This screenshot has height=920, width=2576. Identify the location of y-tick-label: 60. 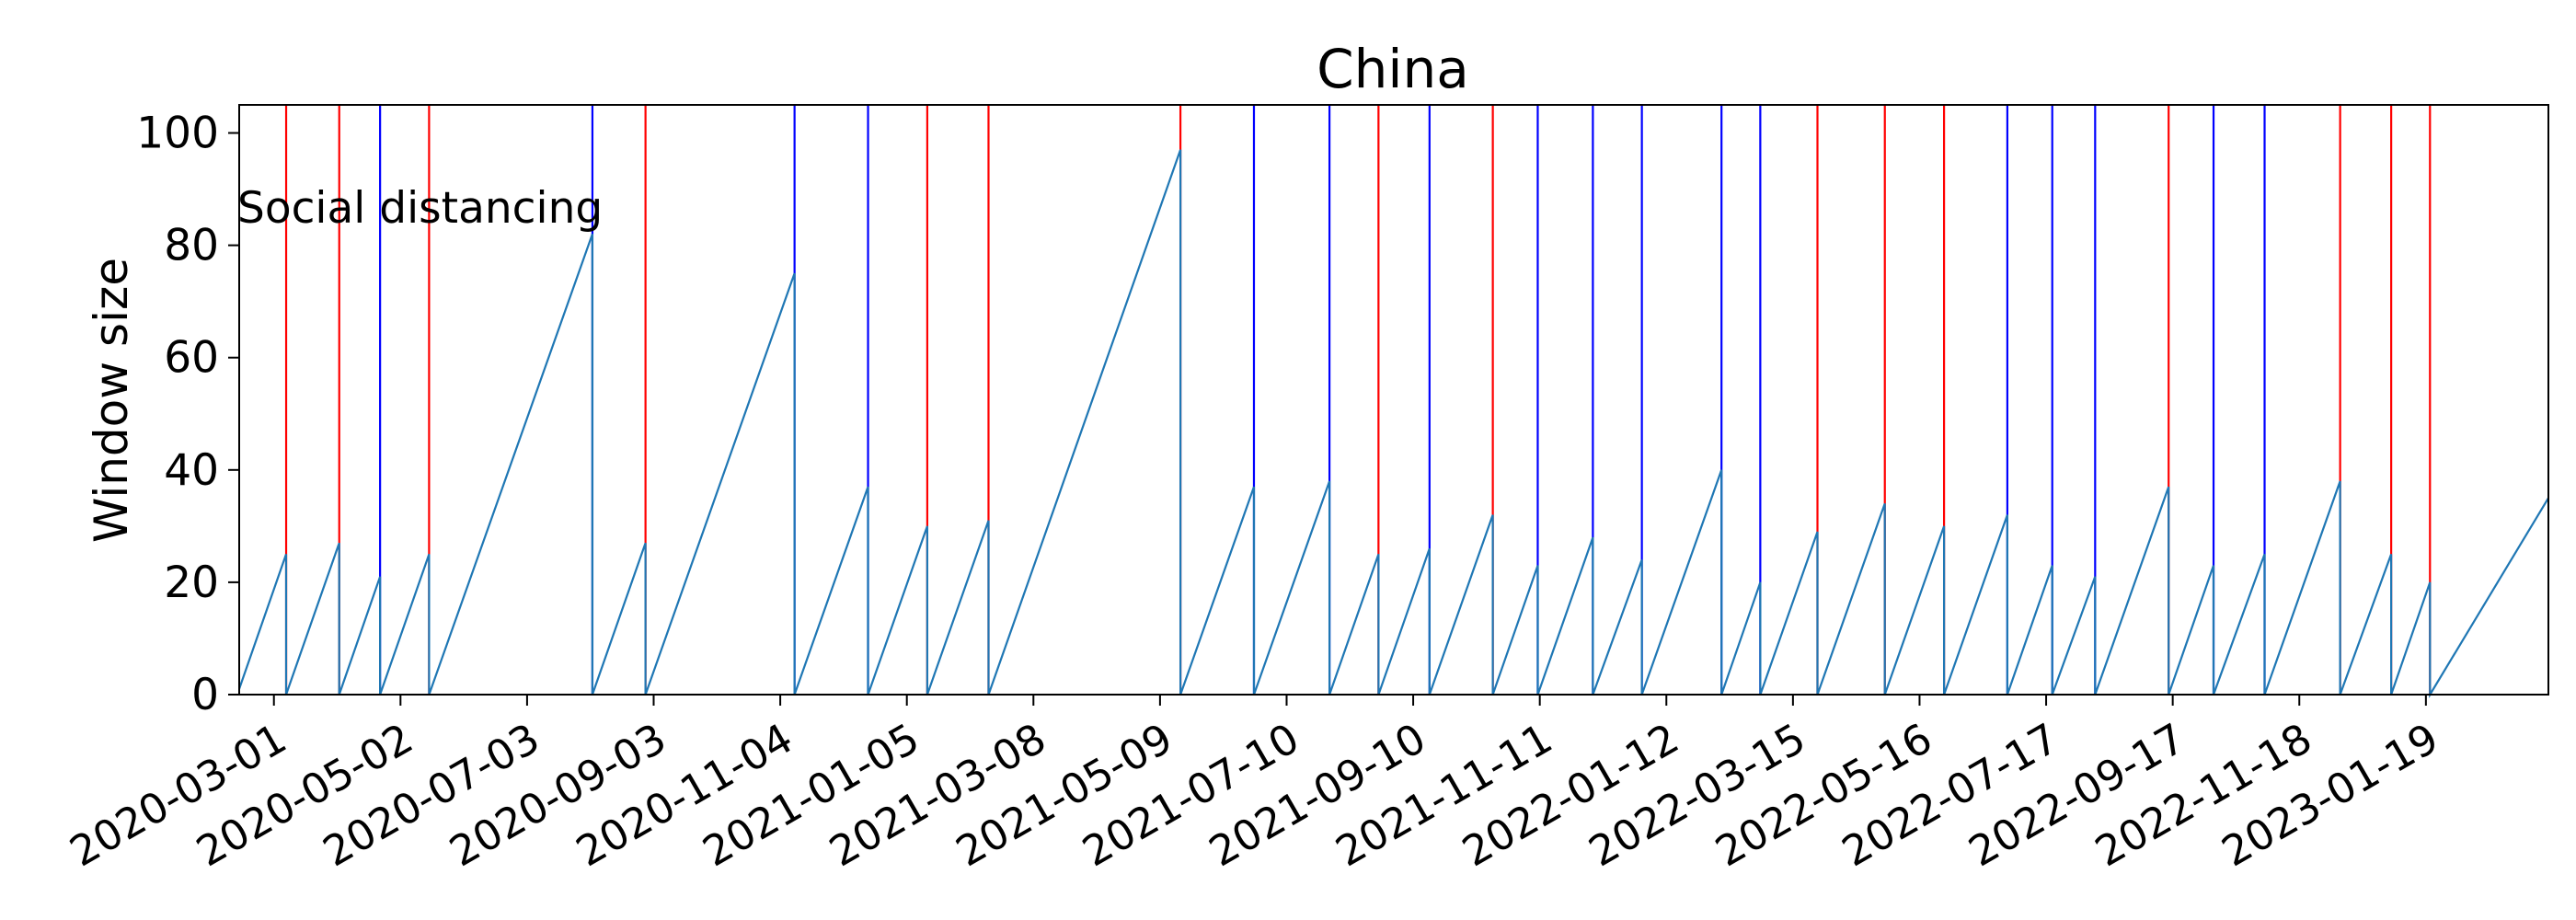
(191, 358).